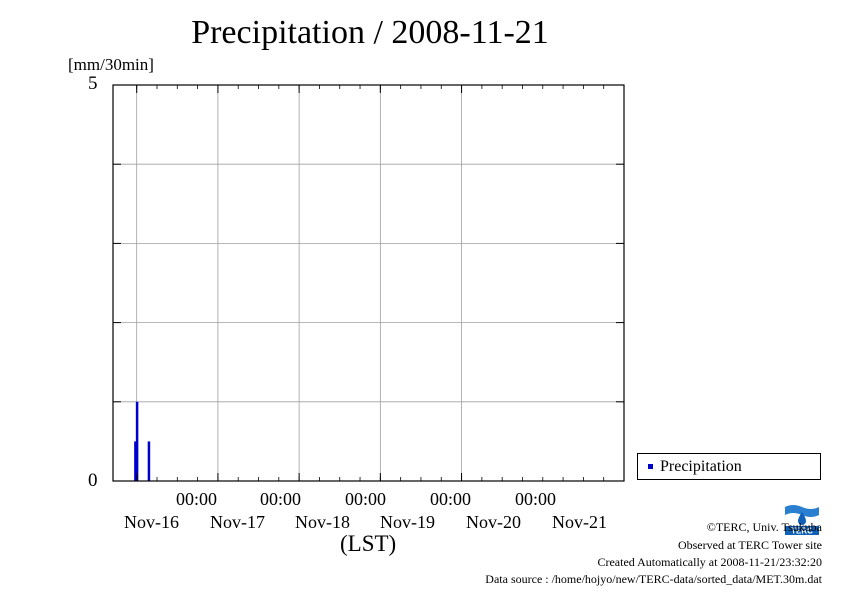  I want to click on terc-logo: TERC, so click(802, 520).